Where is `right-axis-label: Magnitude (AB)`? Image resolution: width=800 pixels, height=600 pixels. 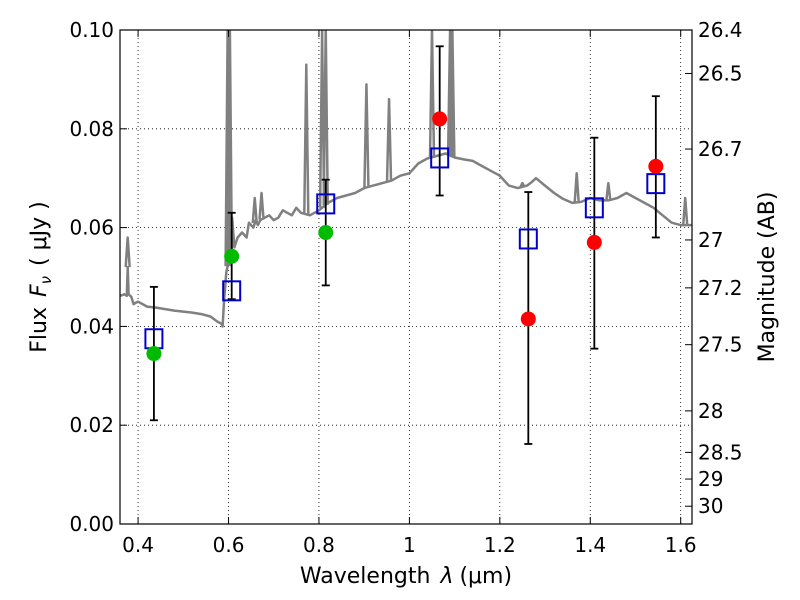 right-axis-label: Magnitude (AB) is located at coordinates (767, 277).